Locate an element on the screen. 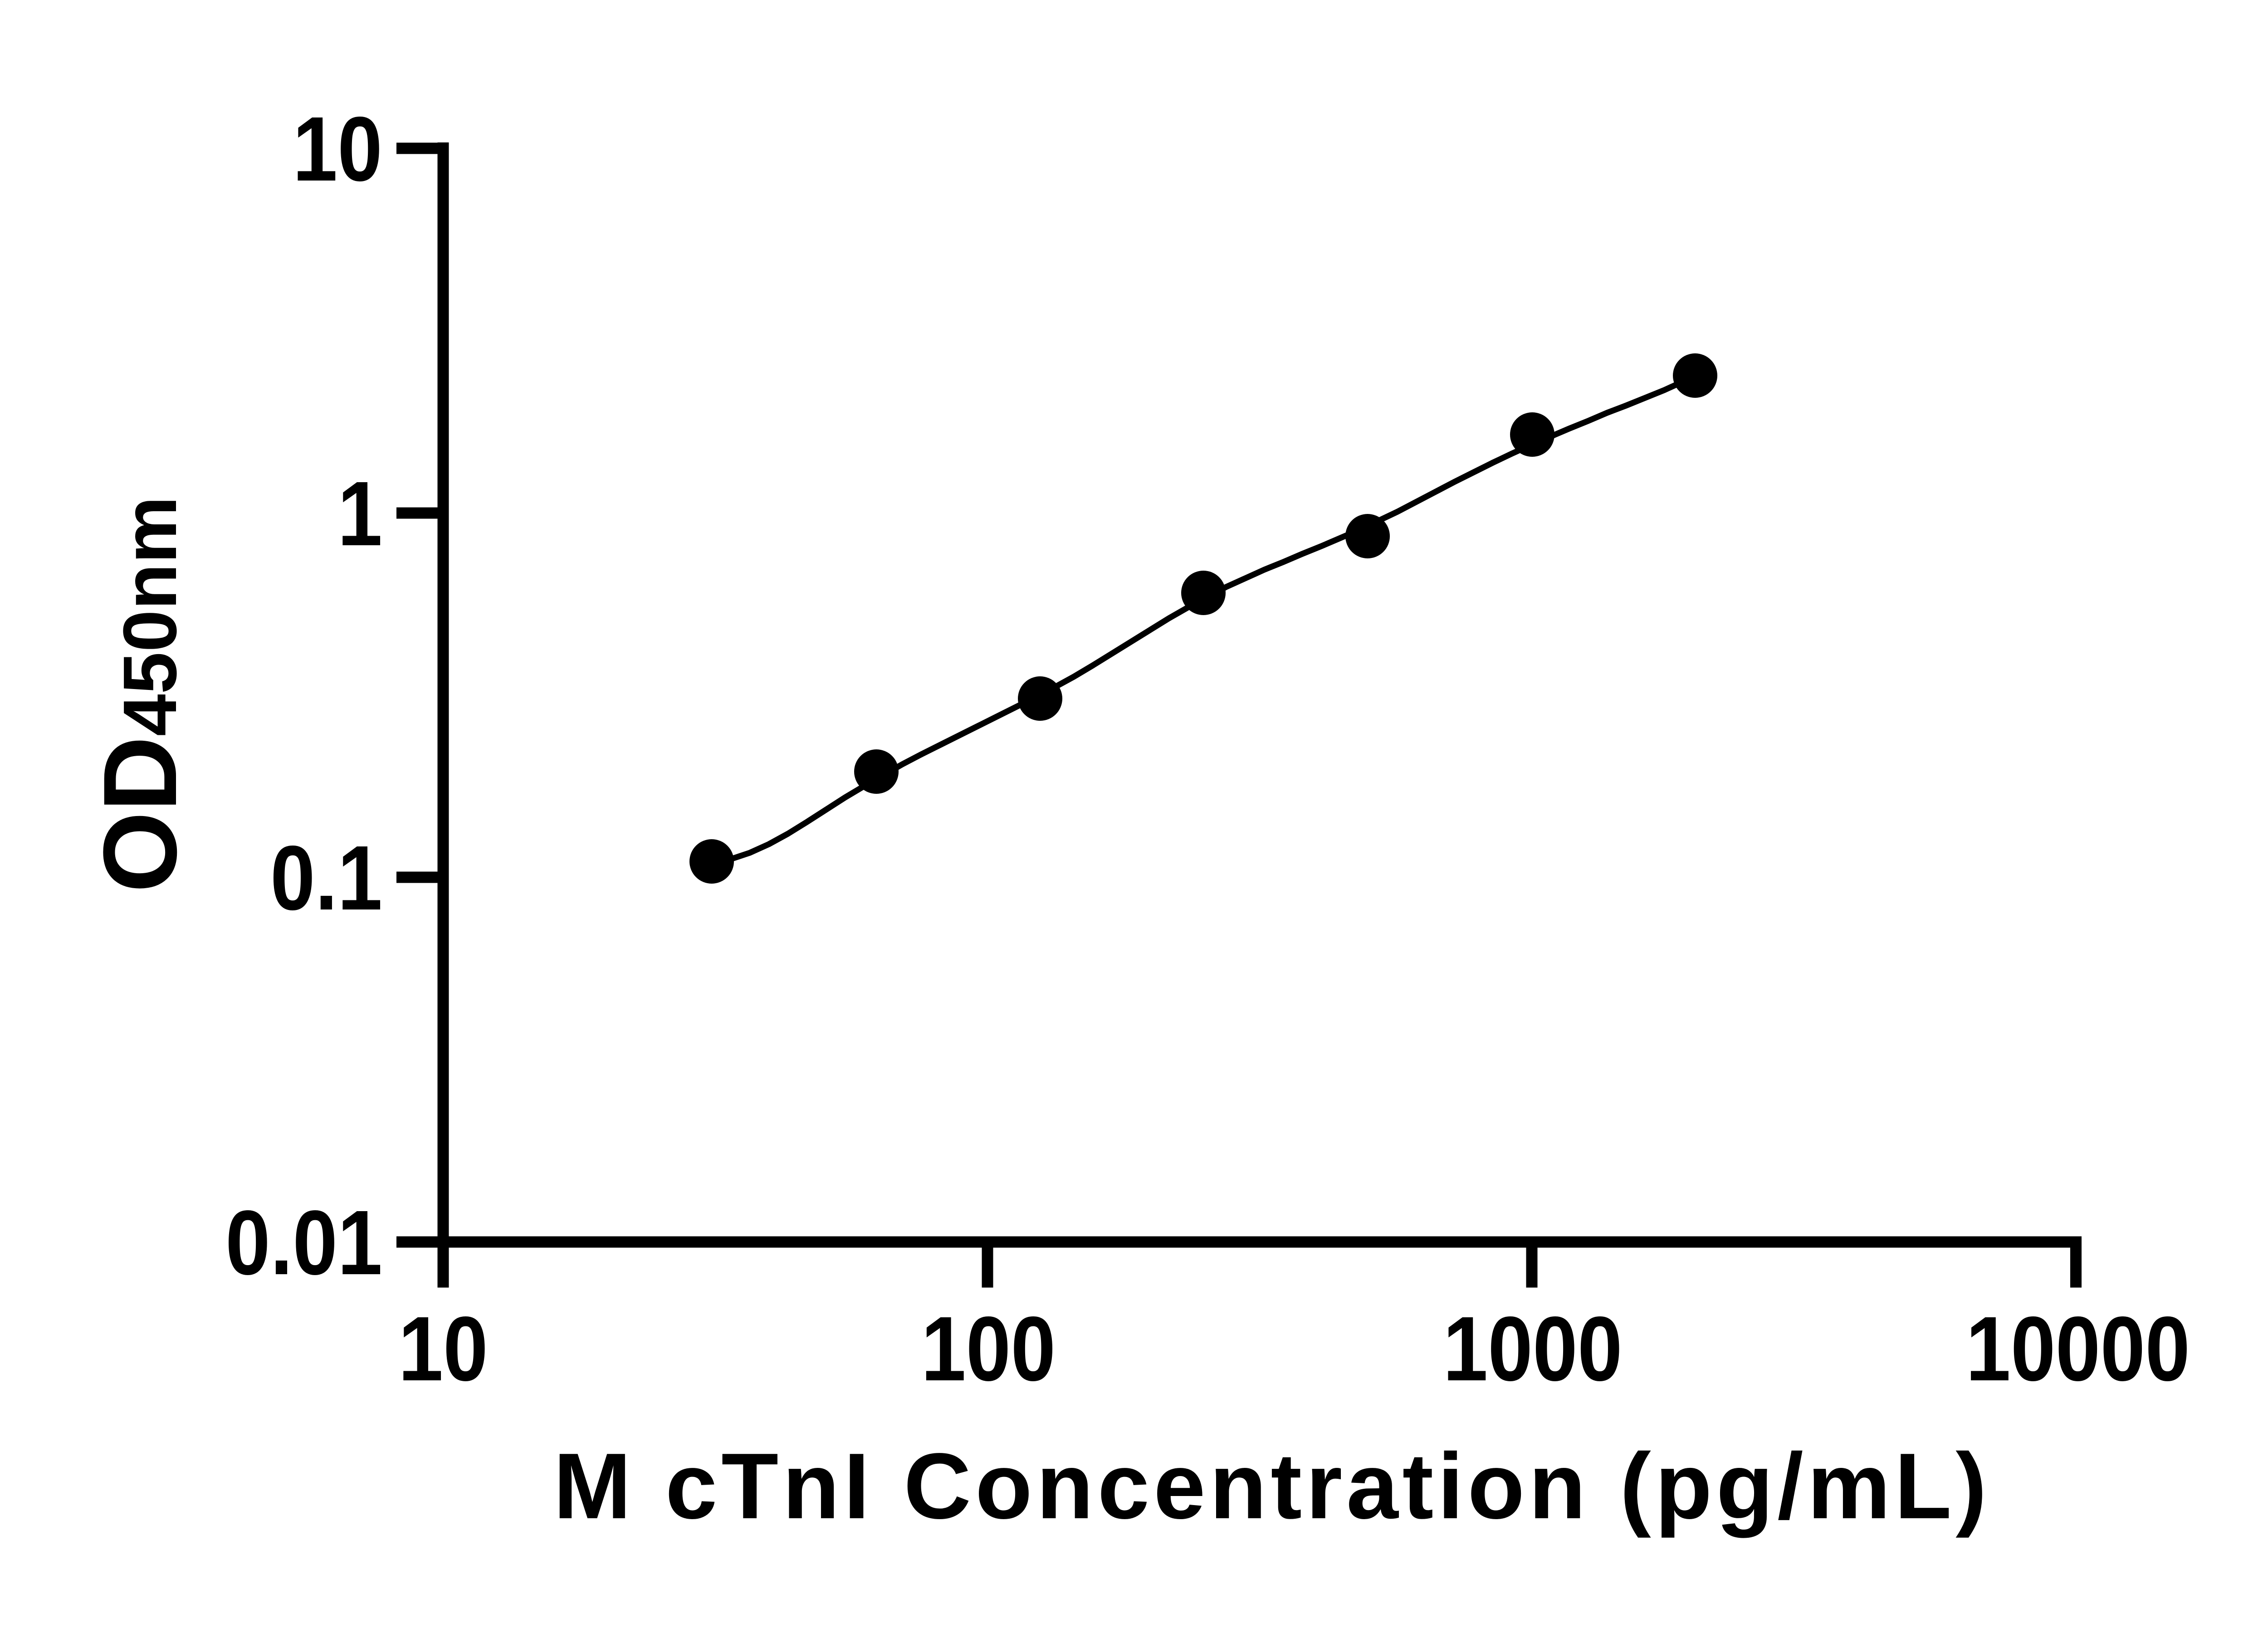 The width and height of the screenshot is (2268, 1633). svg-text: 10000 is located at coordinates (2078, 1349).